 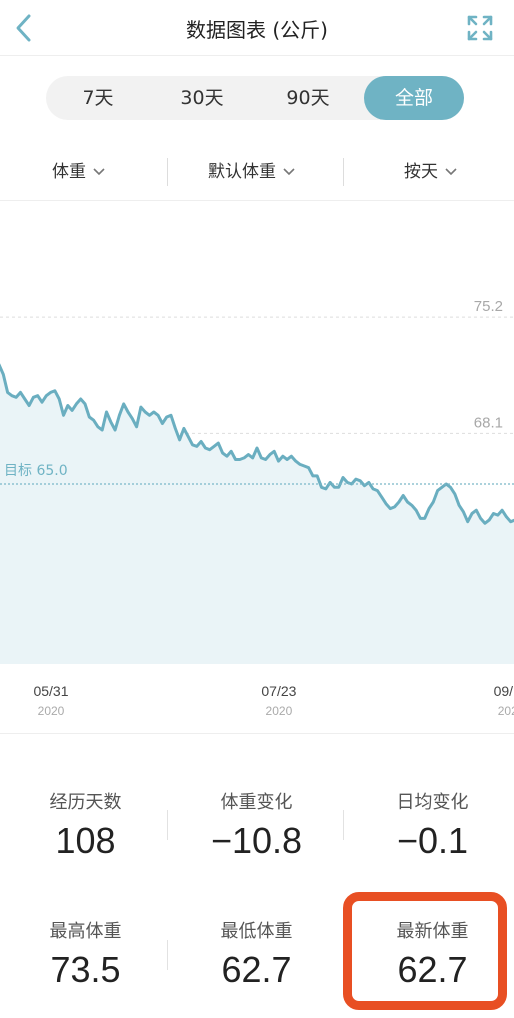 What do you see at coordinates (50, 691) in the screenshot?
I see `x-tick-label: 05/31` at bounding box center [50, 691].